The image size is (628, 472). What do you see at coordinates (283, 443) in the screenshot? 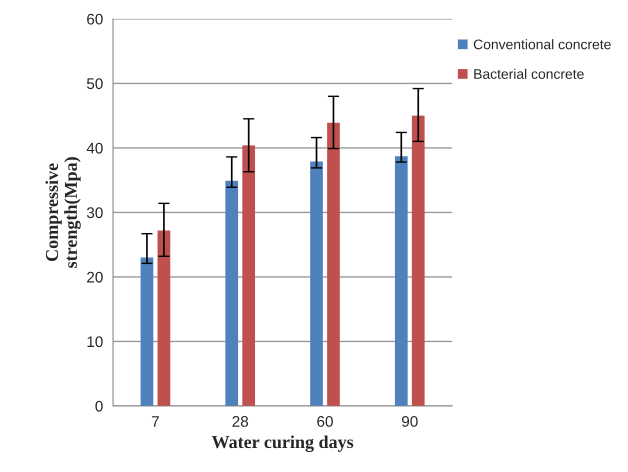
I see `x-axis-title: Water curing days` at bounding box center [283, 443].